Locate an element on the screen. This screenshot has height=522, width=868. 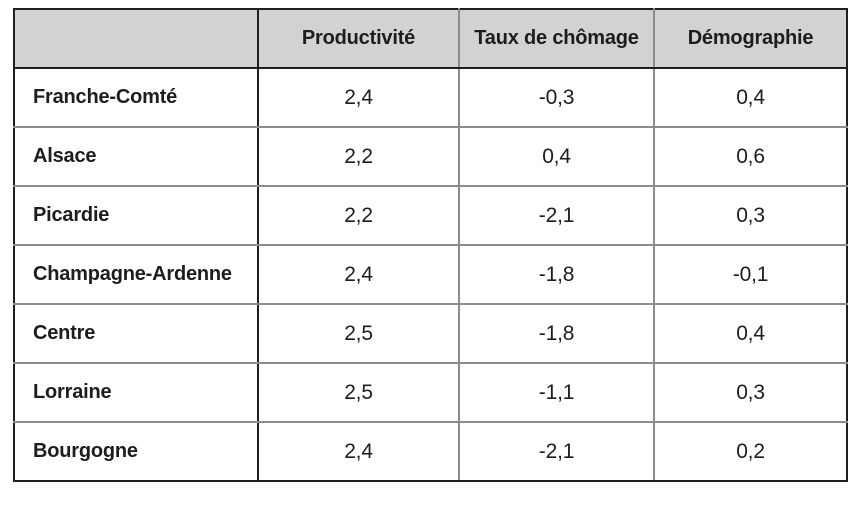
header-cell-empty is located at coordinates (136, 38).